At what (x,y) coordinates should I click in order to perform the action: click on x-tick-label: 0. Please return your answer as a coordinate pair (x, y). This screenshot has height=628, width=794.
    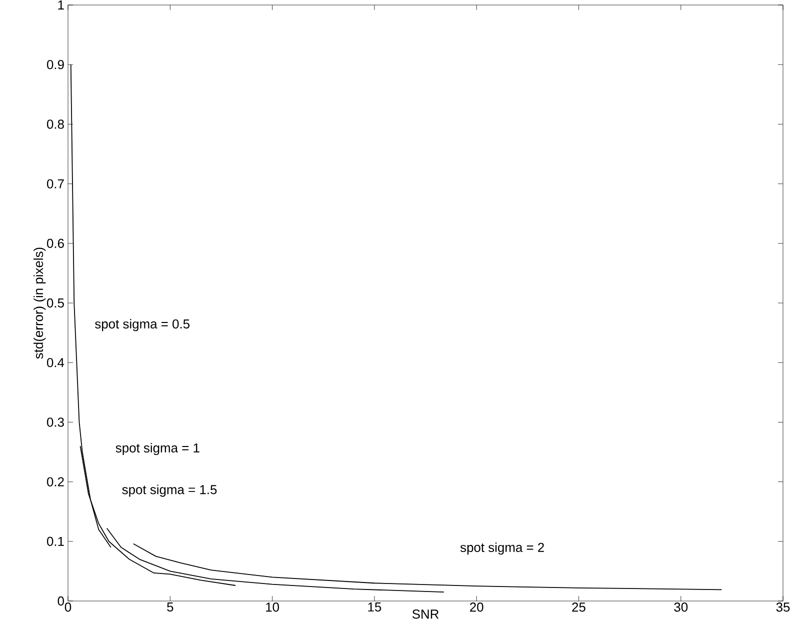
    Looking at the image, I should click on (68, 607).